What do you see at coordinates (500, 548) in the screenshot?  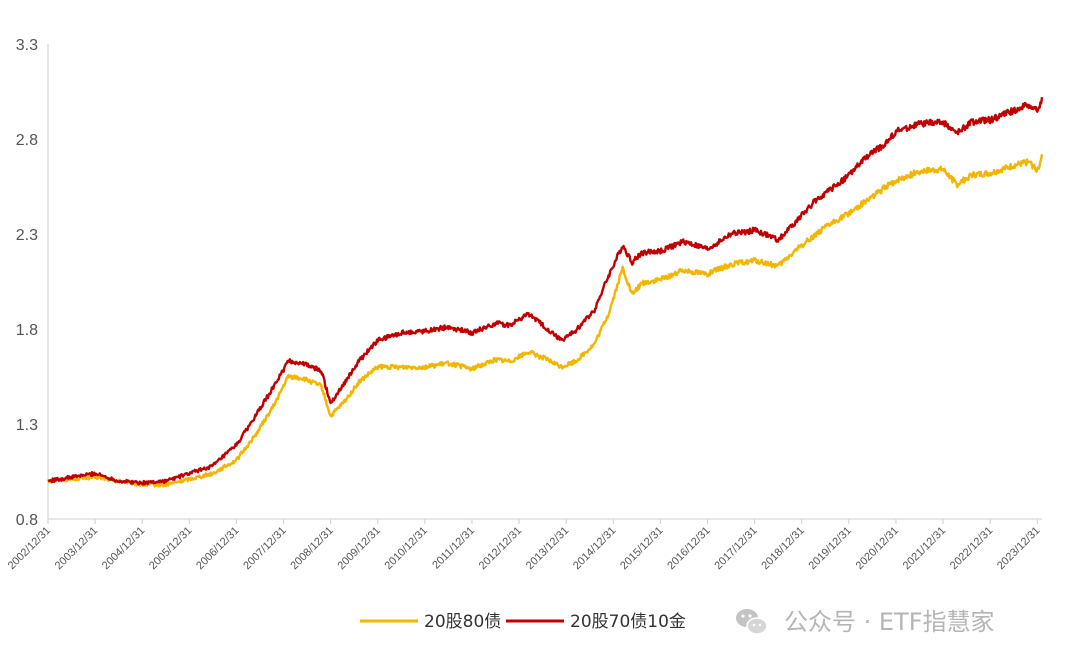 I see `x-tick-label: 2012/12/31` at bounding box center [500, 548].